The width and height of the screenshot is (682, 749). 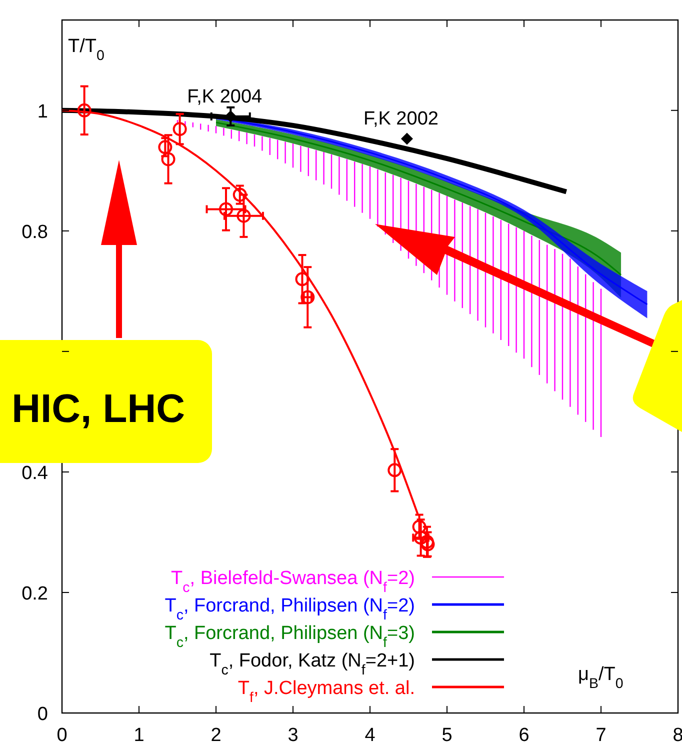 What do you see at coordinates (86, 50) in the screenshot?
I see `y-axis-title: T/T$_{0}$` at bounding box center [86, 50].